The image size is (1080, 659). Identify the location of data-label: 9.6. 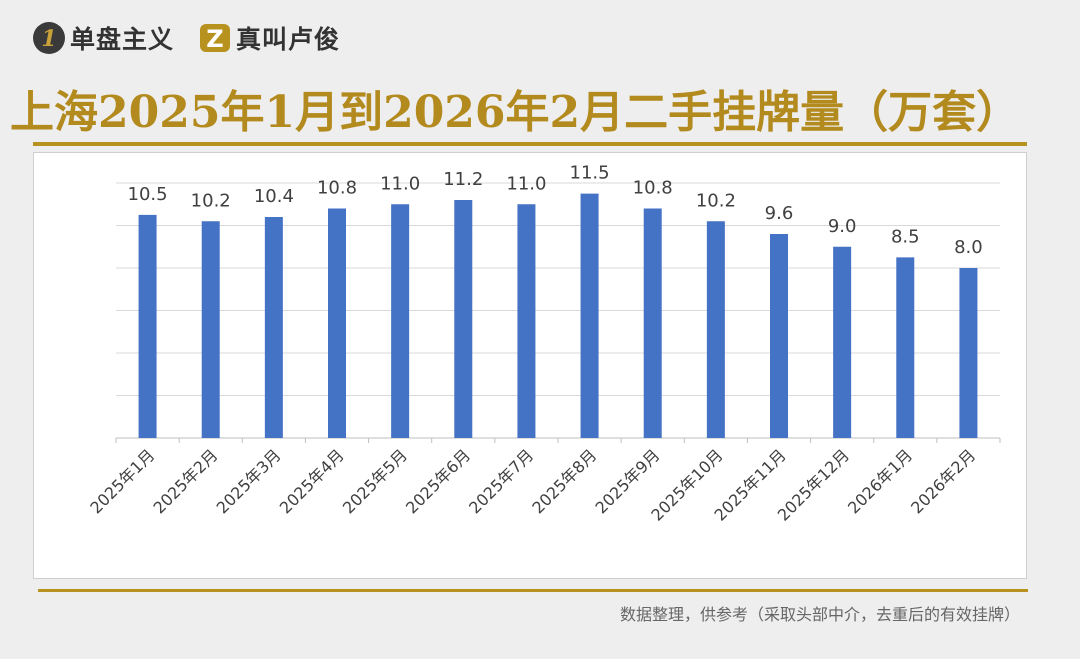
(779, 213).